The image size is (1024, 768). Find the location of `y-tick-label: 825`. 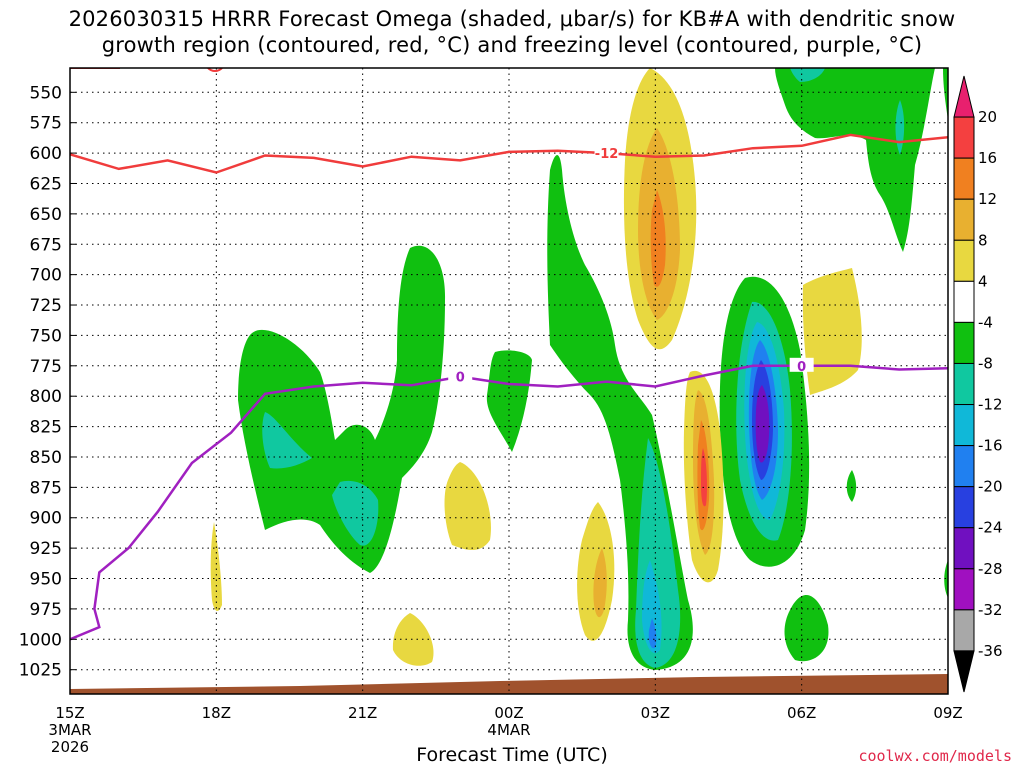

y-tick-label: 825 is located at coordinates (46, 428).